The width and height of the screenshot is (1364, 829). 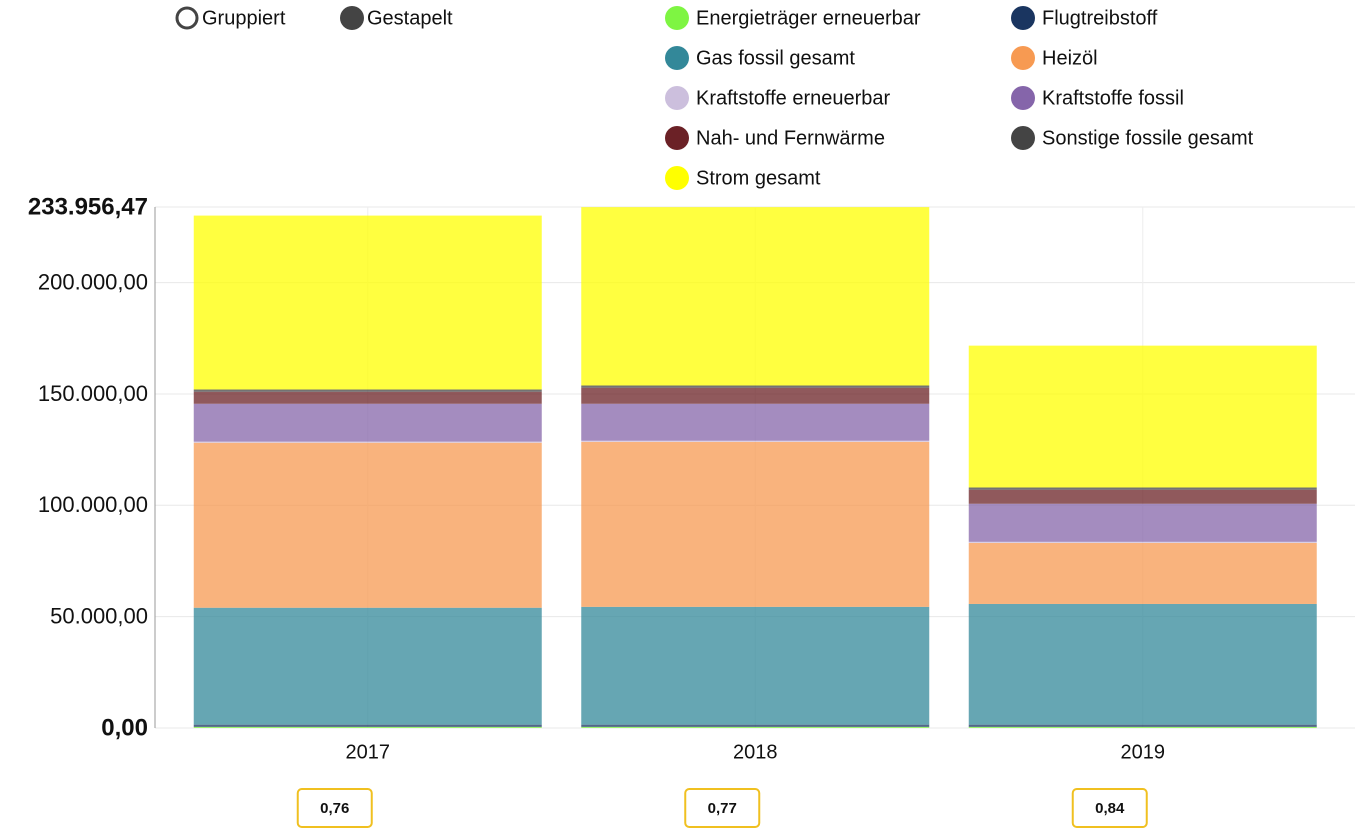 What do you see at coordinates (793, 98) in the screenshot?
I see `legend-label: Kraftstoffe erneuerbar` at bounding box center [793, 98].